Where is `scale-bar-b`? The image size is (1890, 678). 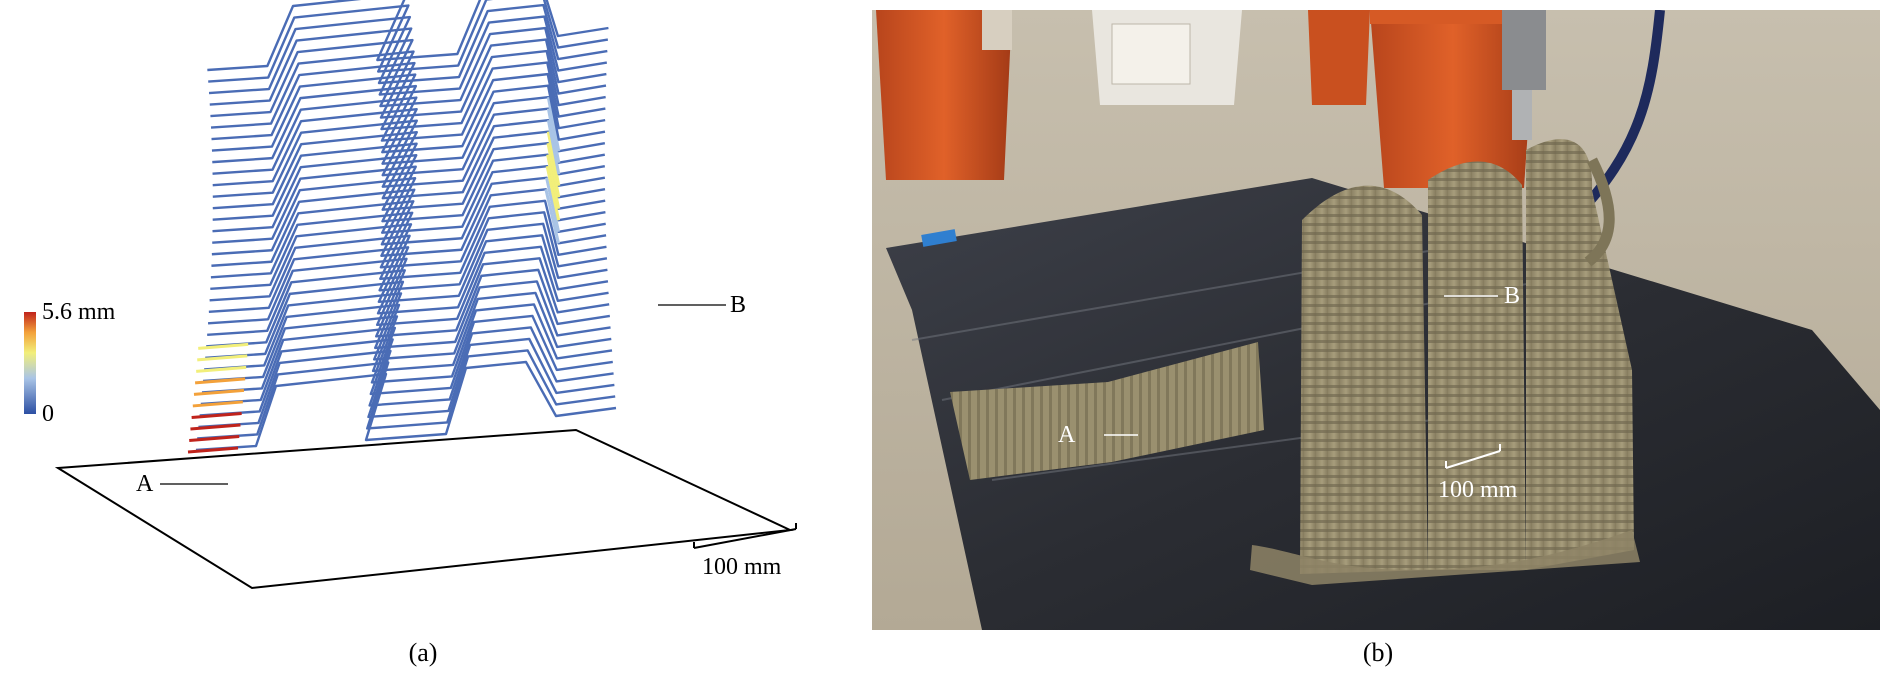 scale-bar-b is located at coordinates (1473, 456).